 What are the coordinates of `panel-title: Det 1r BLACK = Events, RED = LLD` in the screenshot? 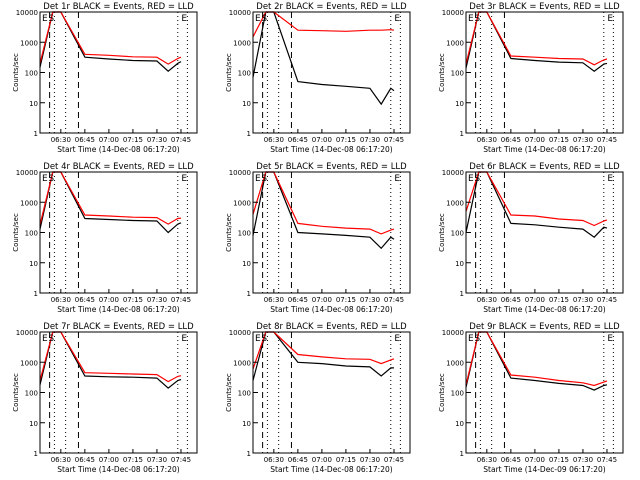 It's located at (118, 7).